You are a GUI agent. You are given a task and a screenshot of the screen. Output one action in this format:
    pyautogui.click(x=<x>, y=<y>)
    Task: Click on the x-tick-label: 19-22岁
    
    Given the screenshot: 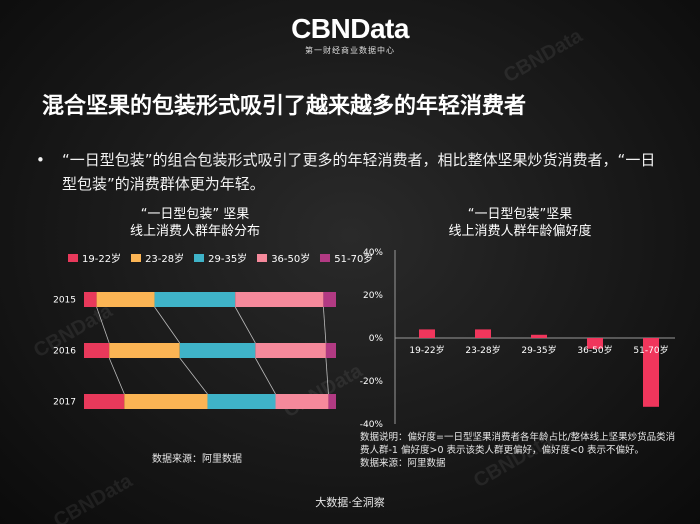 What is the action you would take?
    pyautogui.click(x=426, y=350)
    